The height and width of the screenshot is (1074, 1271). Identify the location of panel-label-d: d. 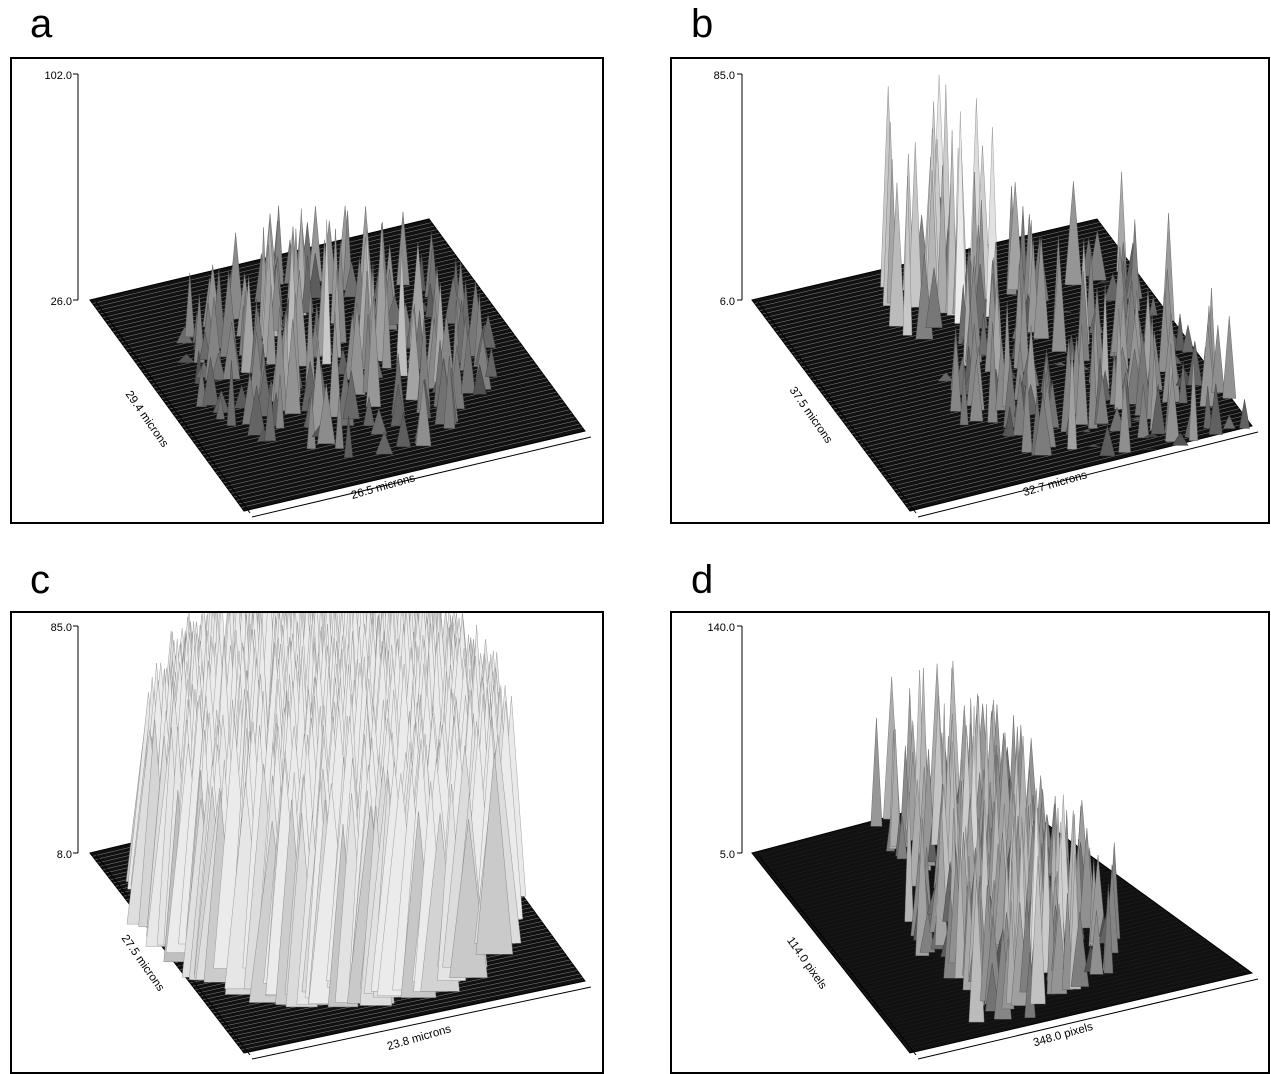
(702, 580).